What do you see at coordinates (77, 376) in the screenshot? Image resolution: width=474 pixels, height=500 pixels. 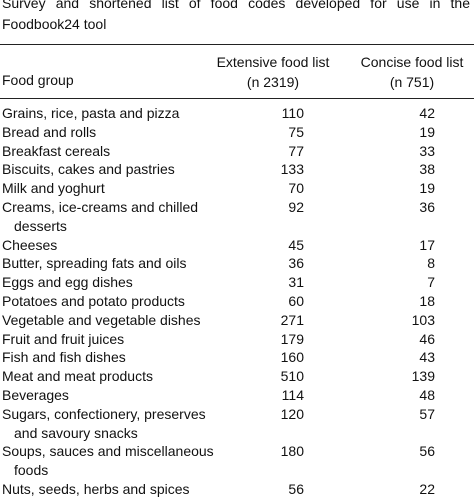 I see `food-group: Meat and meat products` at bounding box center [77, 376].